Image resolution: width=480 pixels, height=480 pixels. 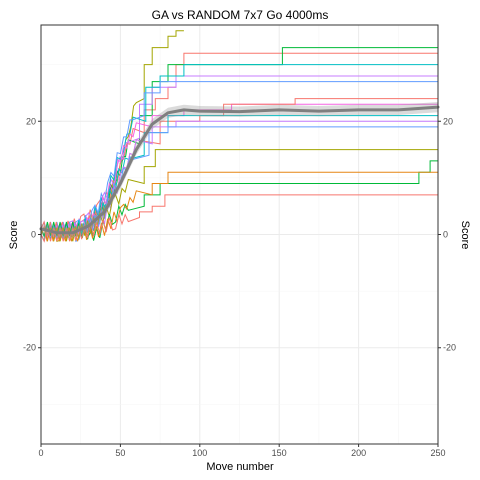 I want to click on x-tick-label: 250, so click(x=437, y=453).